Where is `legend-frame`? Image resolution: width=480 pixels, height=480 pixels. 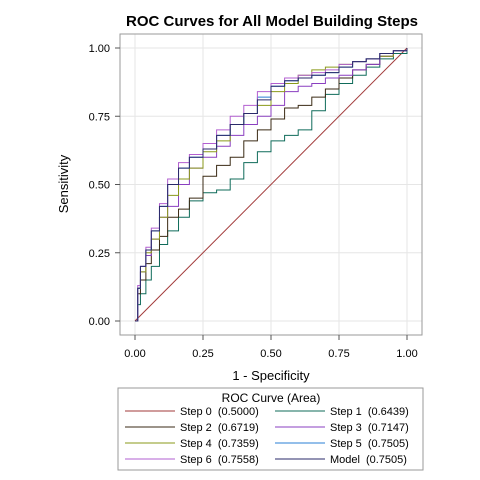 legend-frame is located at coordinates (270, 429).